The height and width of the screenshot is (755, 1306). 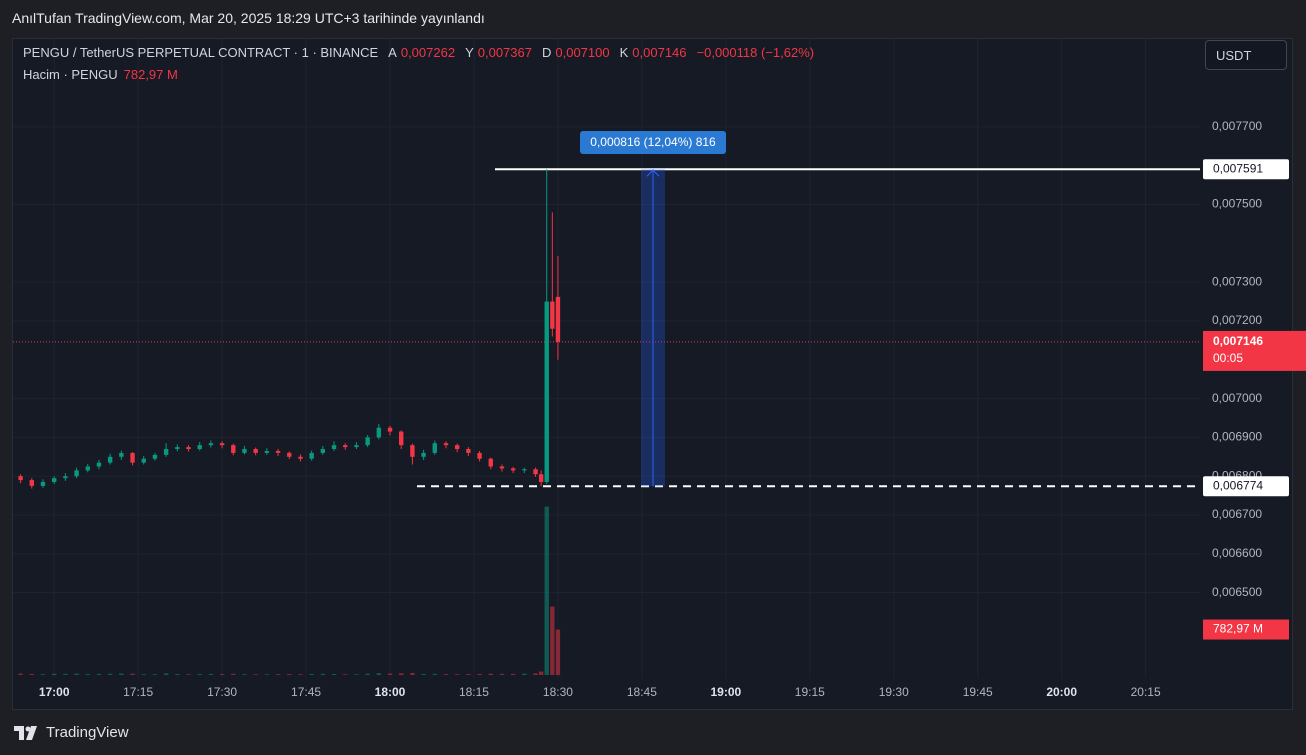 I want to click on measure-label: 0,000816 (12,04%) 816, so click(x=653, y=142).